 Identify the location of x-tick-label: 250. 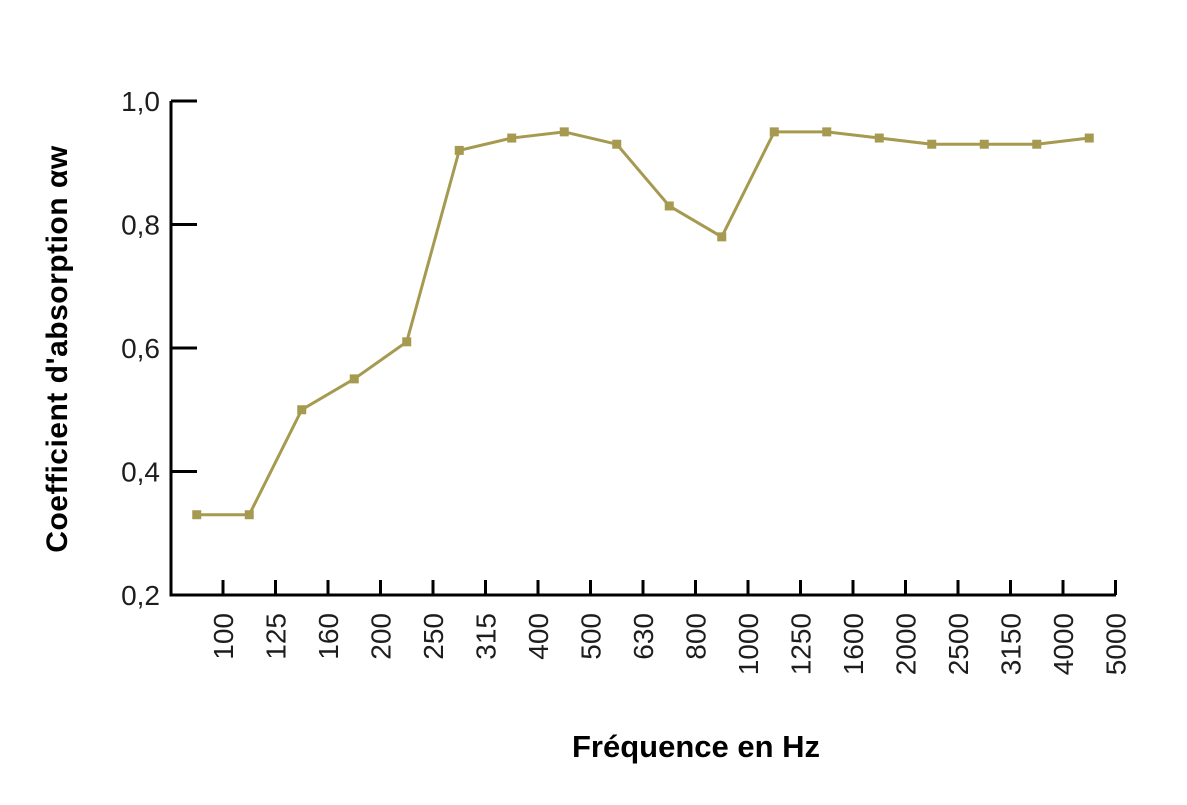
(433, 636).